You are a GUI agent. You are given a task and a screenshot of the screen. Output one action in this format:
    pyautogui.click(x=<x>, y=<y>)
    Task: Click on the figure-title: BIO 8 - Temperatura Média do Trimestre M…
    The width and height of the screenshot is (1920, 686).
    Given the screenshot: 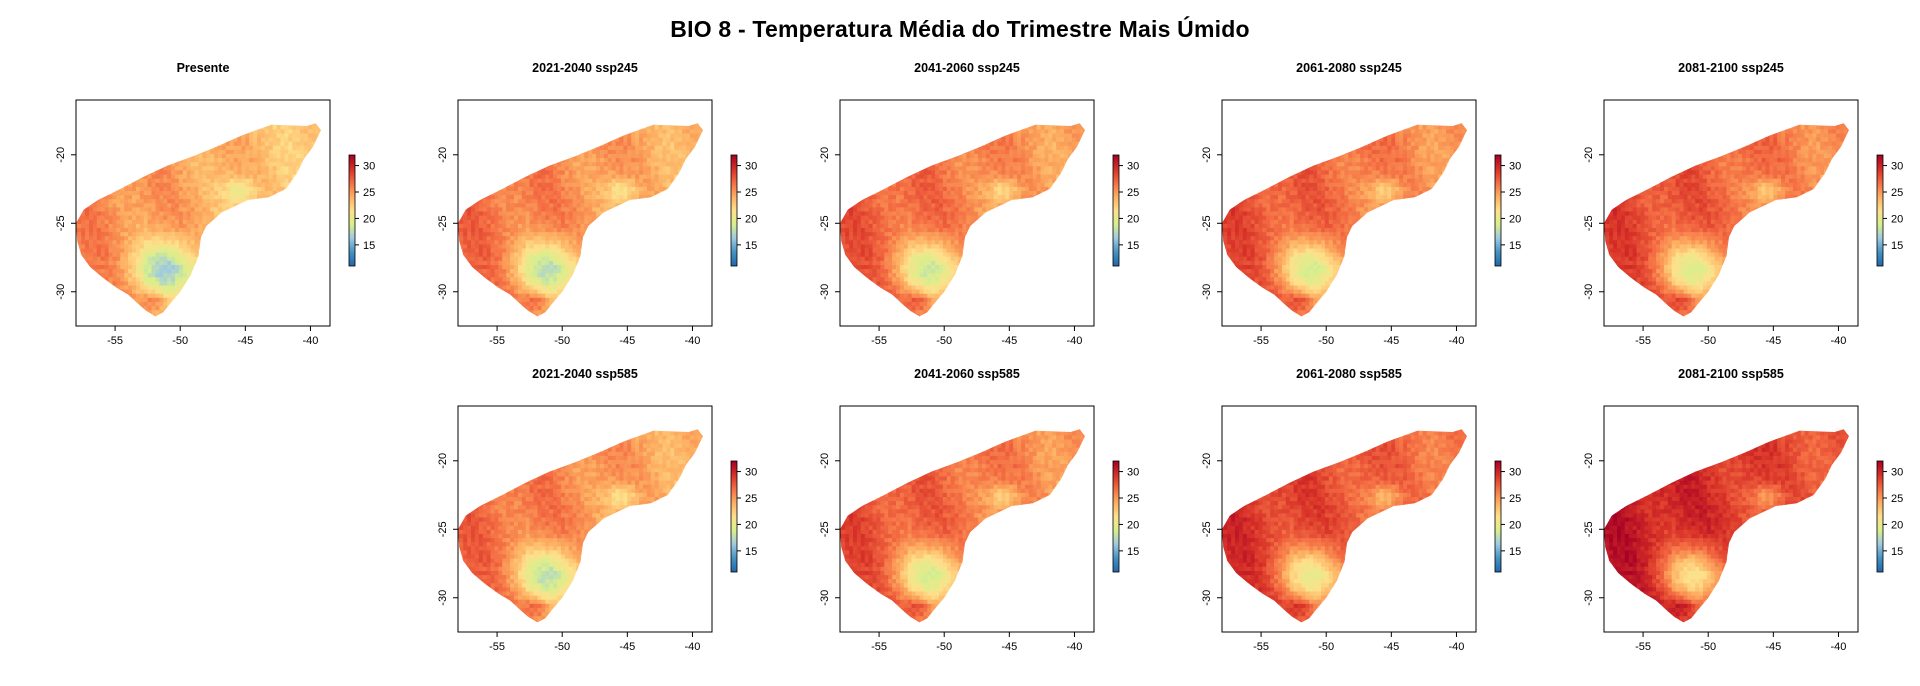 What is the action you would take?
    pyautogui.click(x=960, y=29)
    